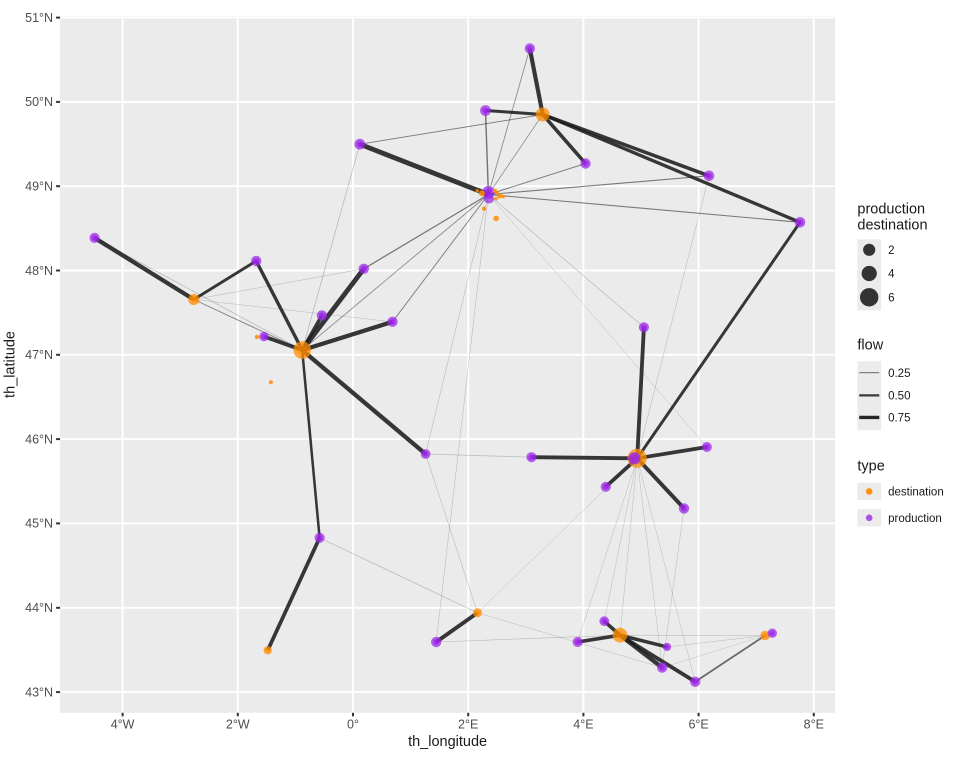  What do you see at coordinates (39, 271) in the screenshot?
I see `svg-text: 48°N` at bounding box center [39, 271].